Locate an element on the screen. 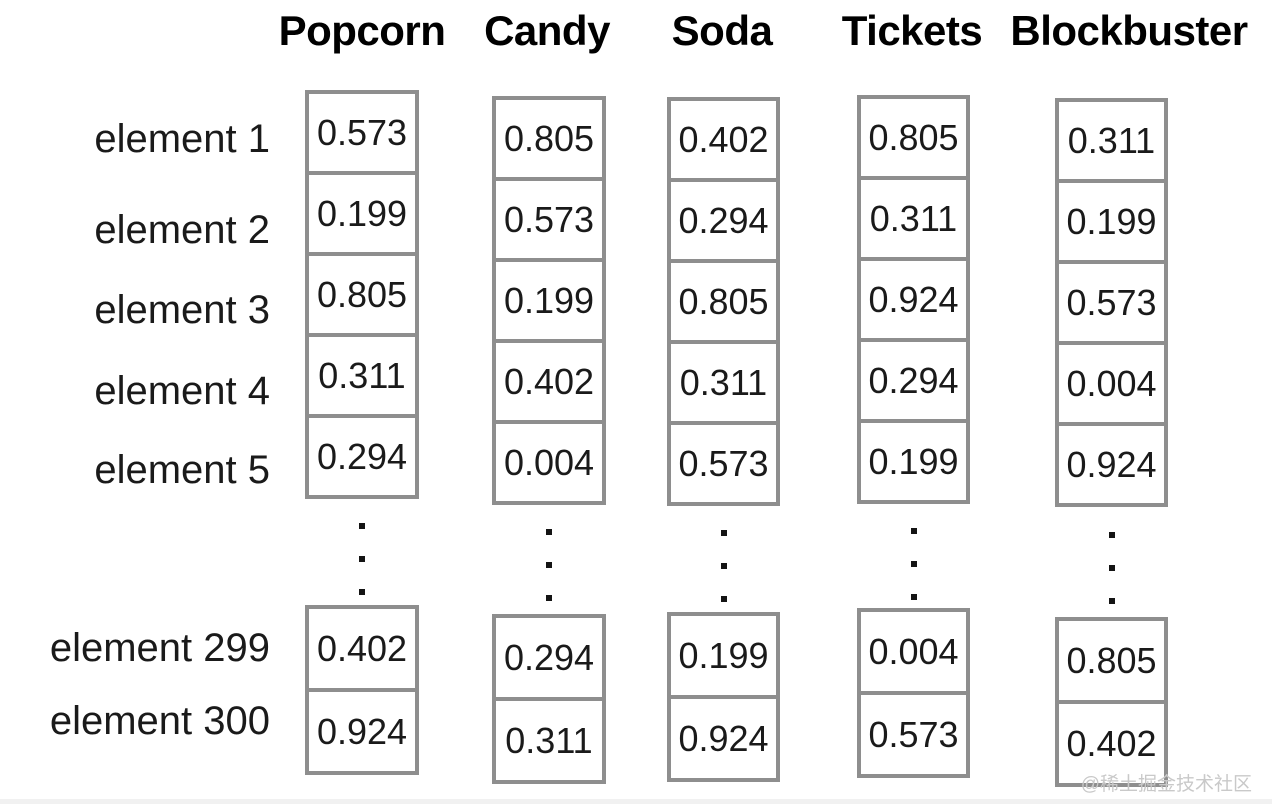  row-label-element-1: element 1 is located at coordinates (182, 139).